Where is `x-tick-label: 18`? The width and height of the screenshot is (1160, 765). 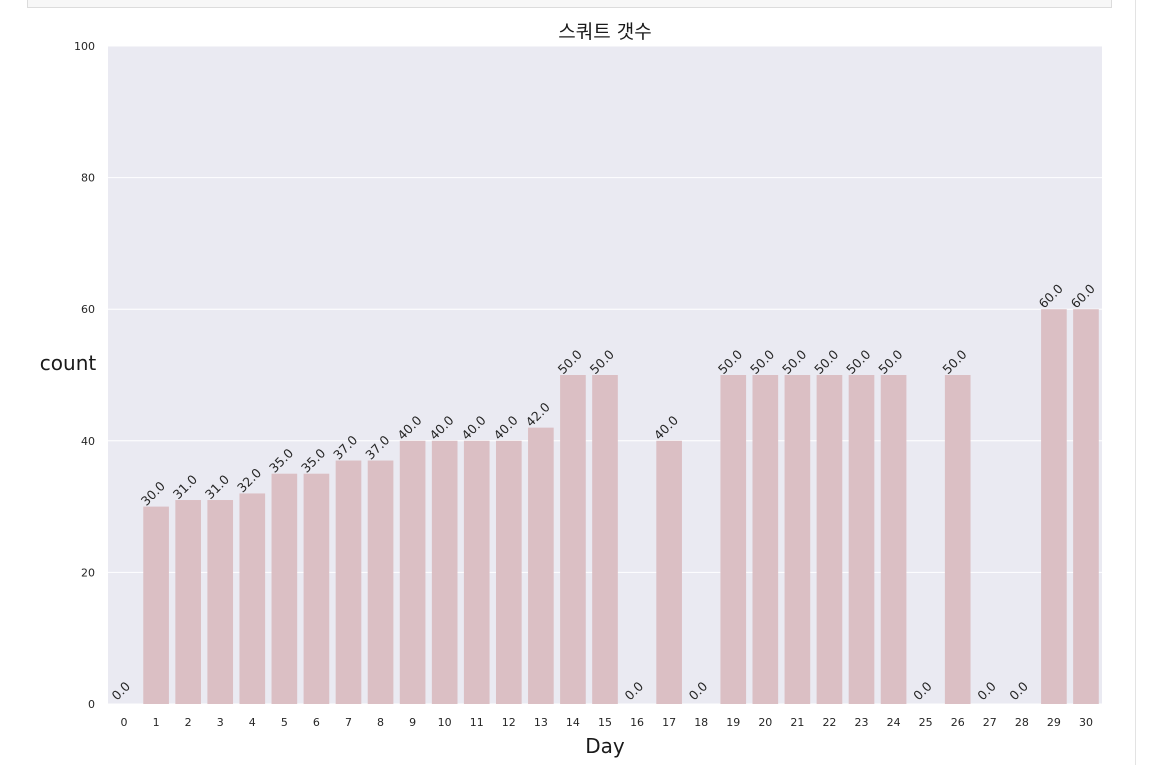 x-tick-label: 18 is located at coordinates (701, 722).